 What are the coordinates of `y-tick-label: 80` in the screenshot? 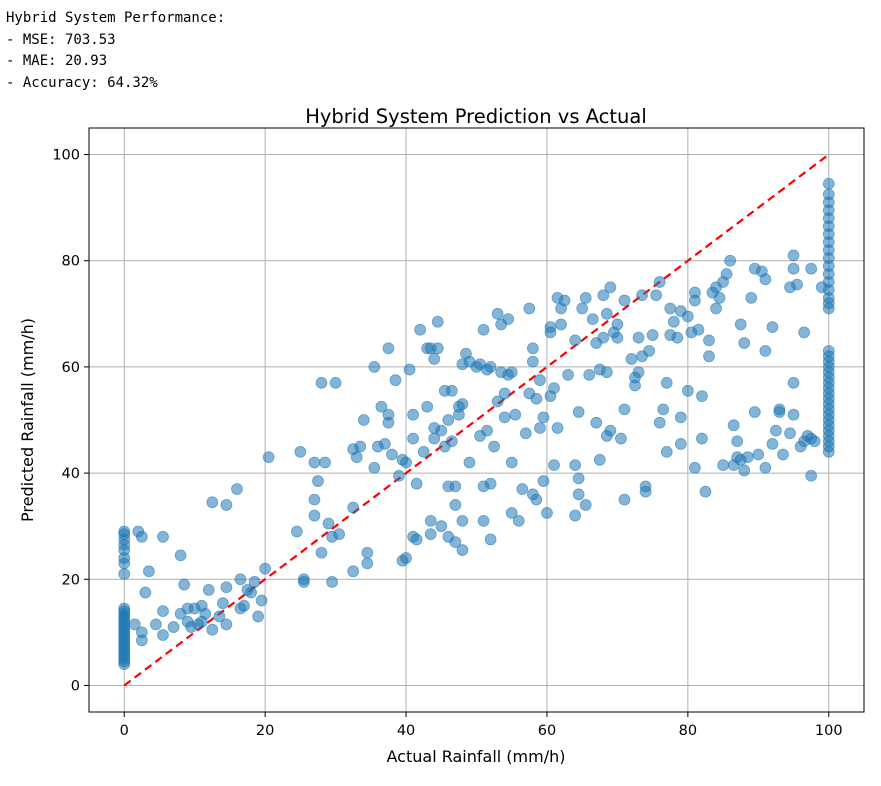 It's located at (71, 262).